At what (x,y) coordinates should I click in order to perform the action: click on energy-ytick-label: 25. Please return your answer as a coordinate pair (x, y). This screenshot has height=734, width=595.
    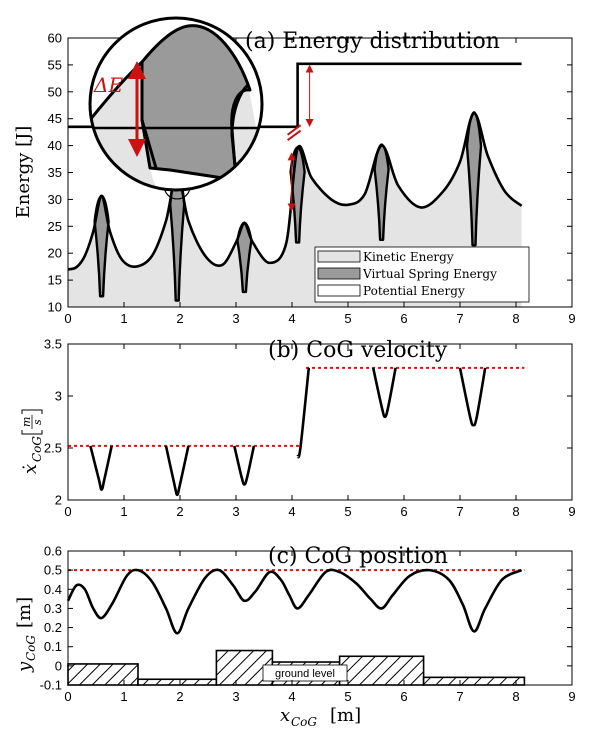
    Looking at the image, I should click on (55, 226).